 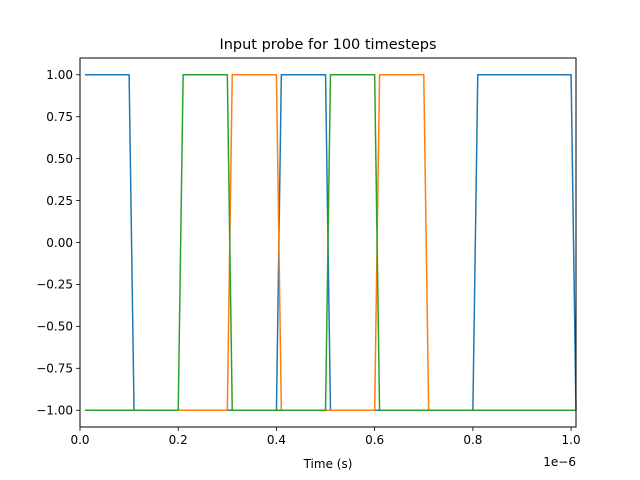 I want to click on x-tick-label: 0.6, so click(x=374, y=440).